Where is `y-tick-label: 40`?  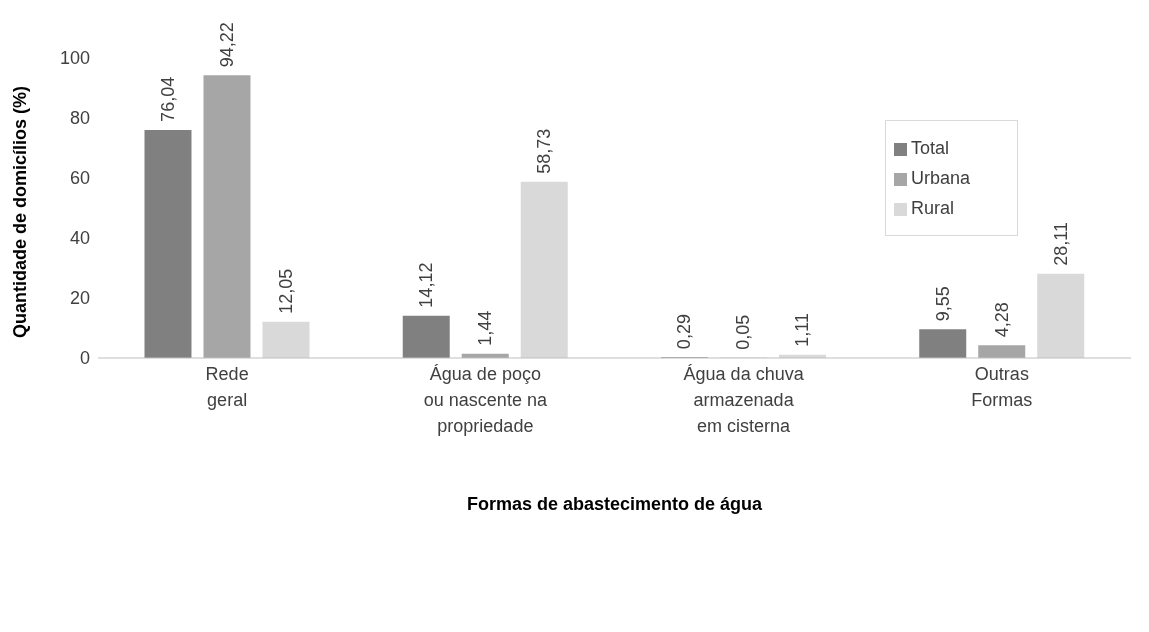
y-tick-label: 40 is located at coordinates (79, 238).